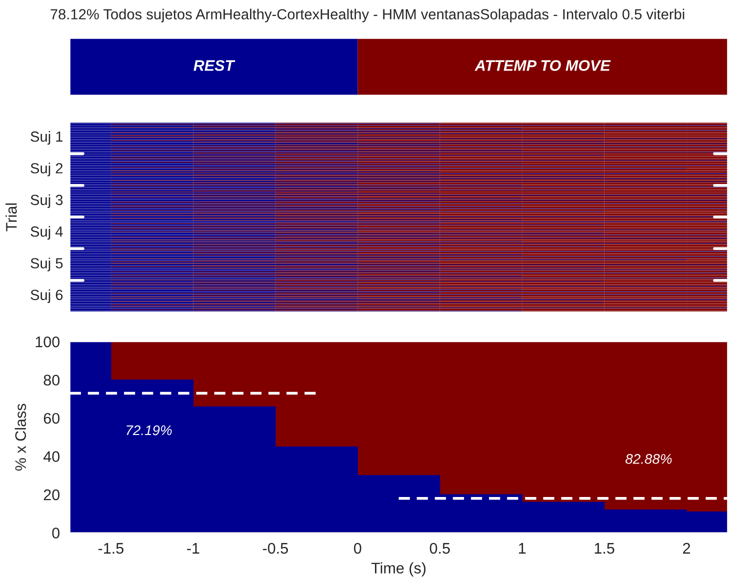 The image size is (735, 581). I want to click on x-tick-label: -1, so click(193, 548).